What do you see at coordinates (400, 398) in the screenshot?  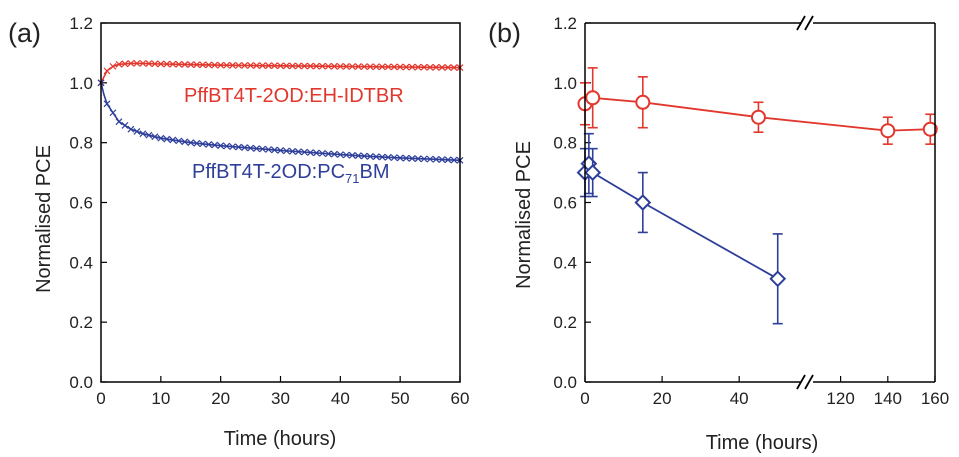 I see `x-tick-label: 50` at bounding box center [400, 398].